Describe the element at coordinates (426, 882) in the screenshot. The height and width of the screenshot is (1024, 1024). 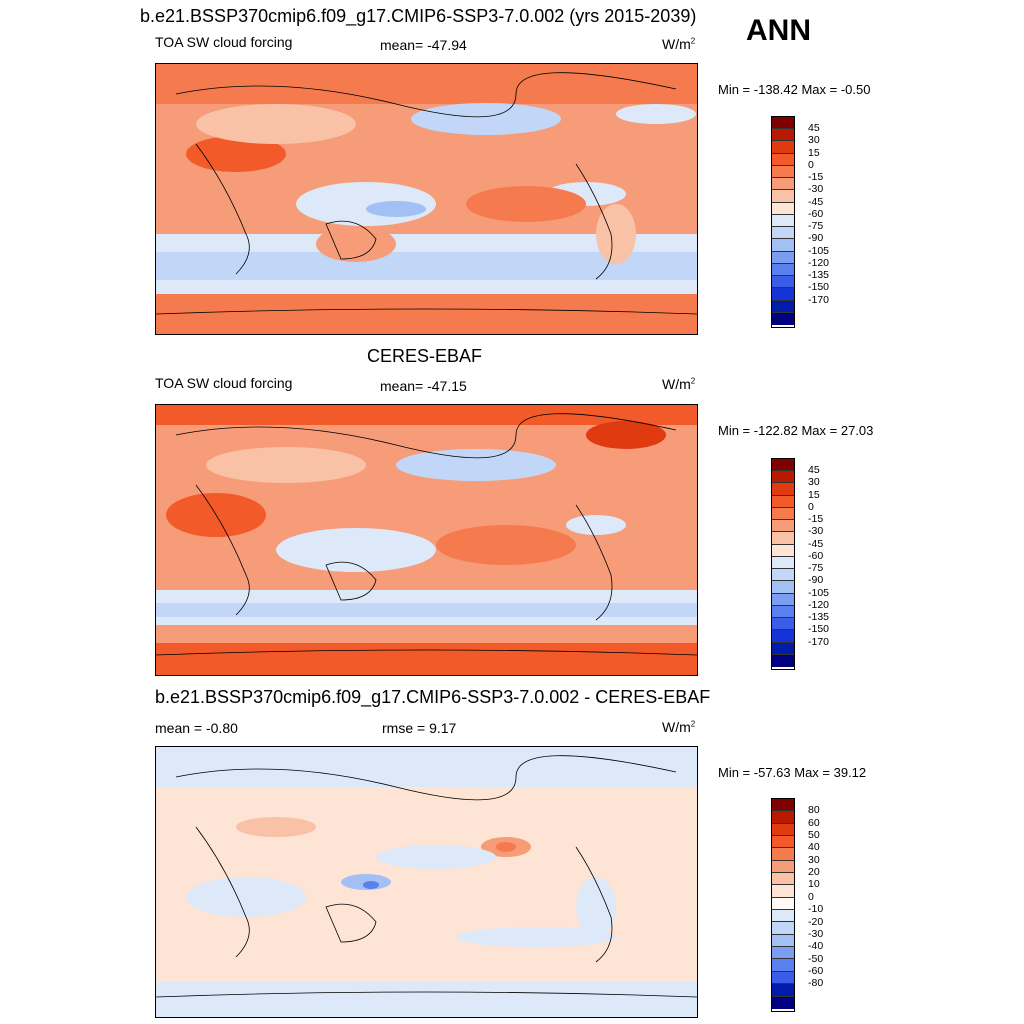
I see `panel-3-map` at that location.